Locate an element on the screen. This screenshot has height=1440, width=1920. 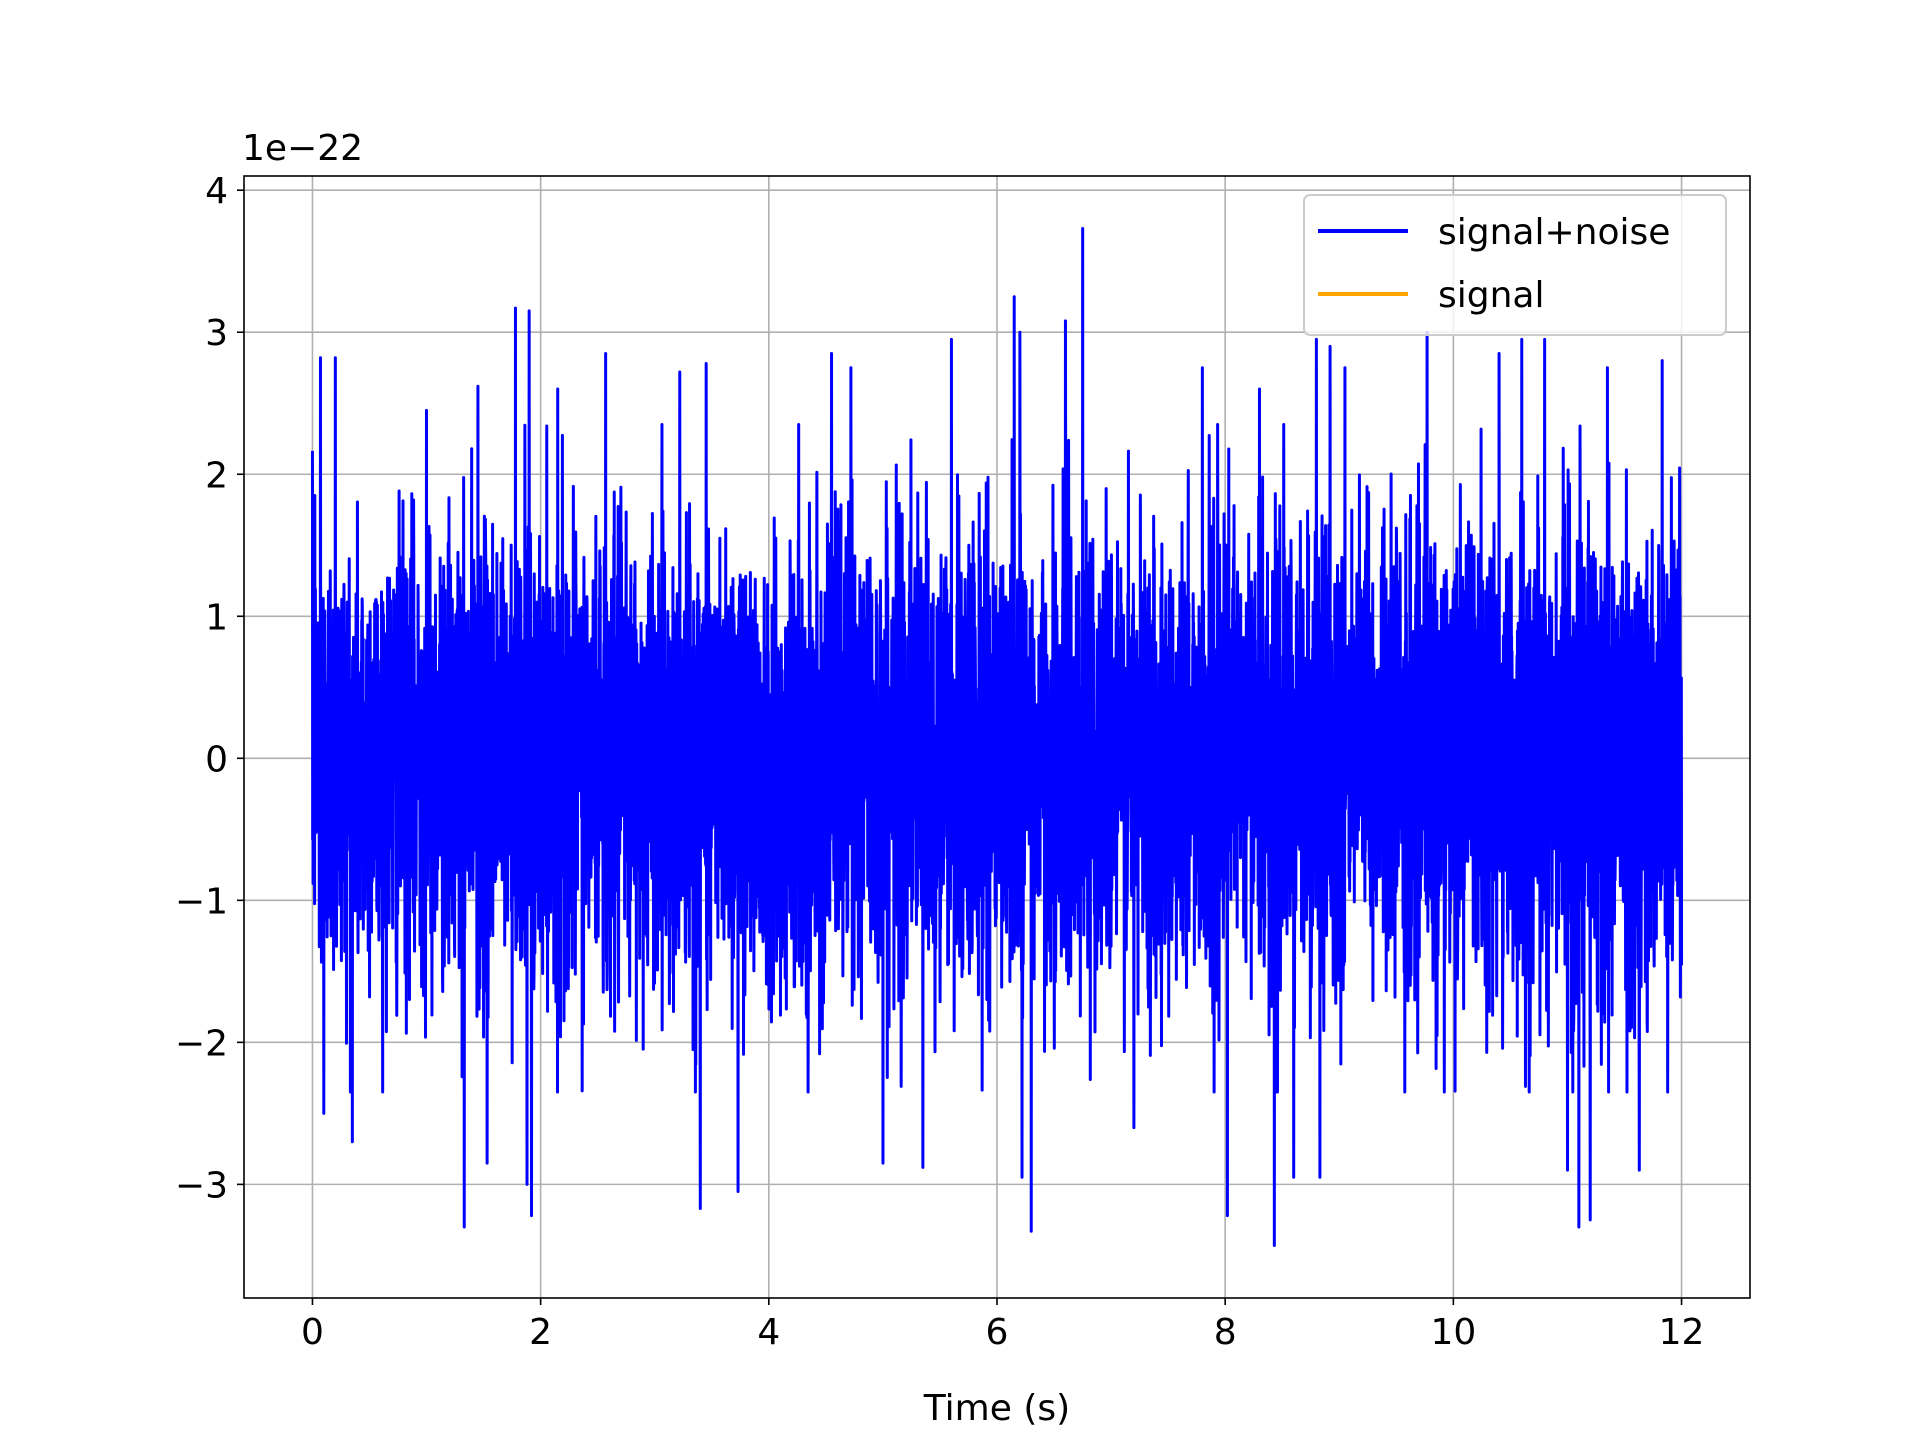
x-tick-label: 6 is located at coordinates (997, 1332).